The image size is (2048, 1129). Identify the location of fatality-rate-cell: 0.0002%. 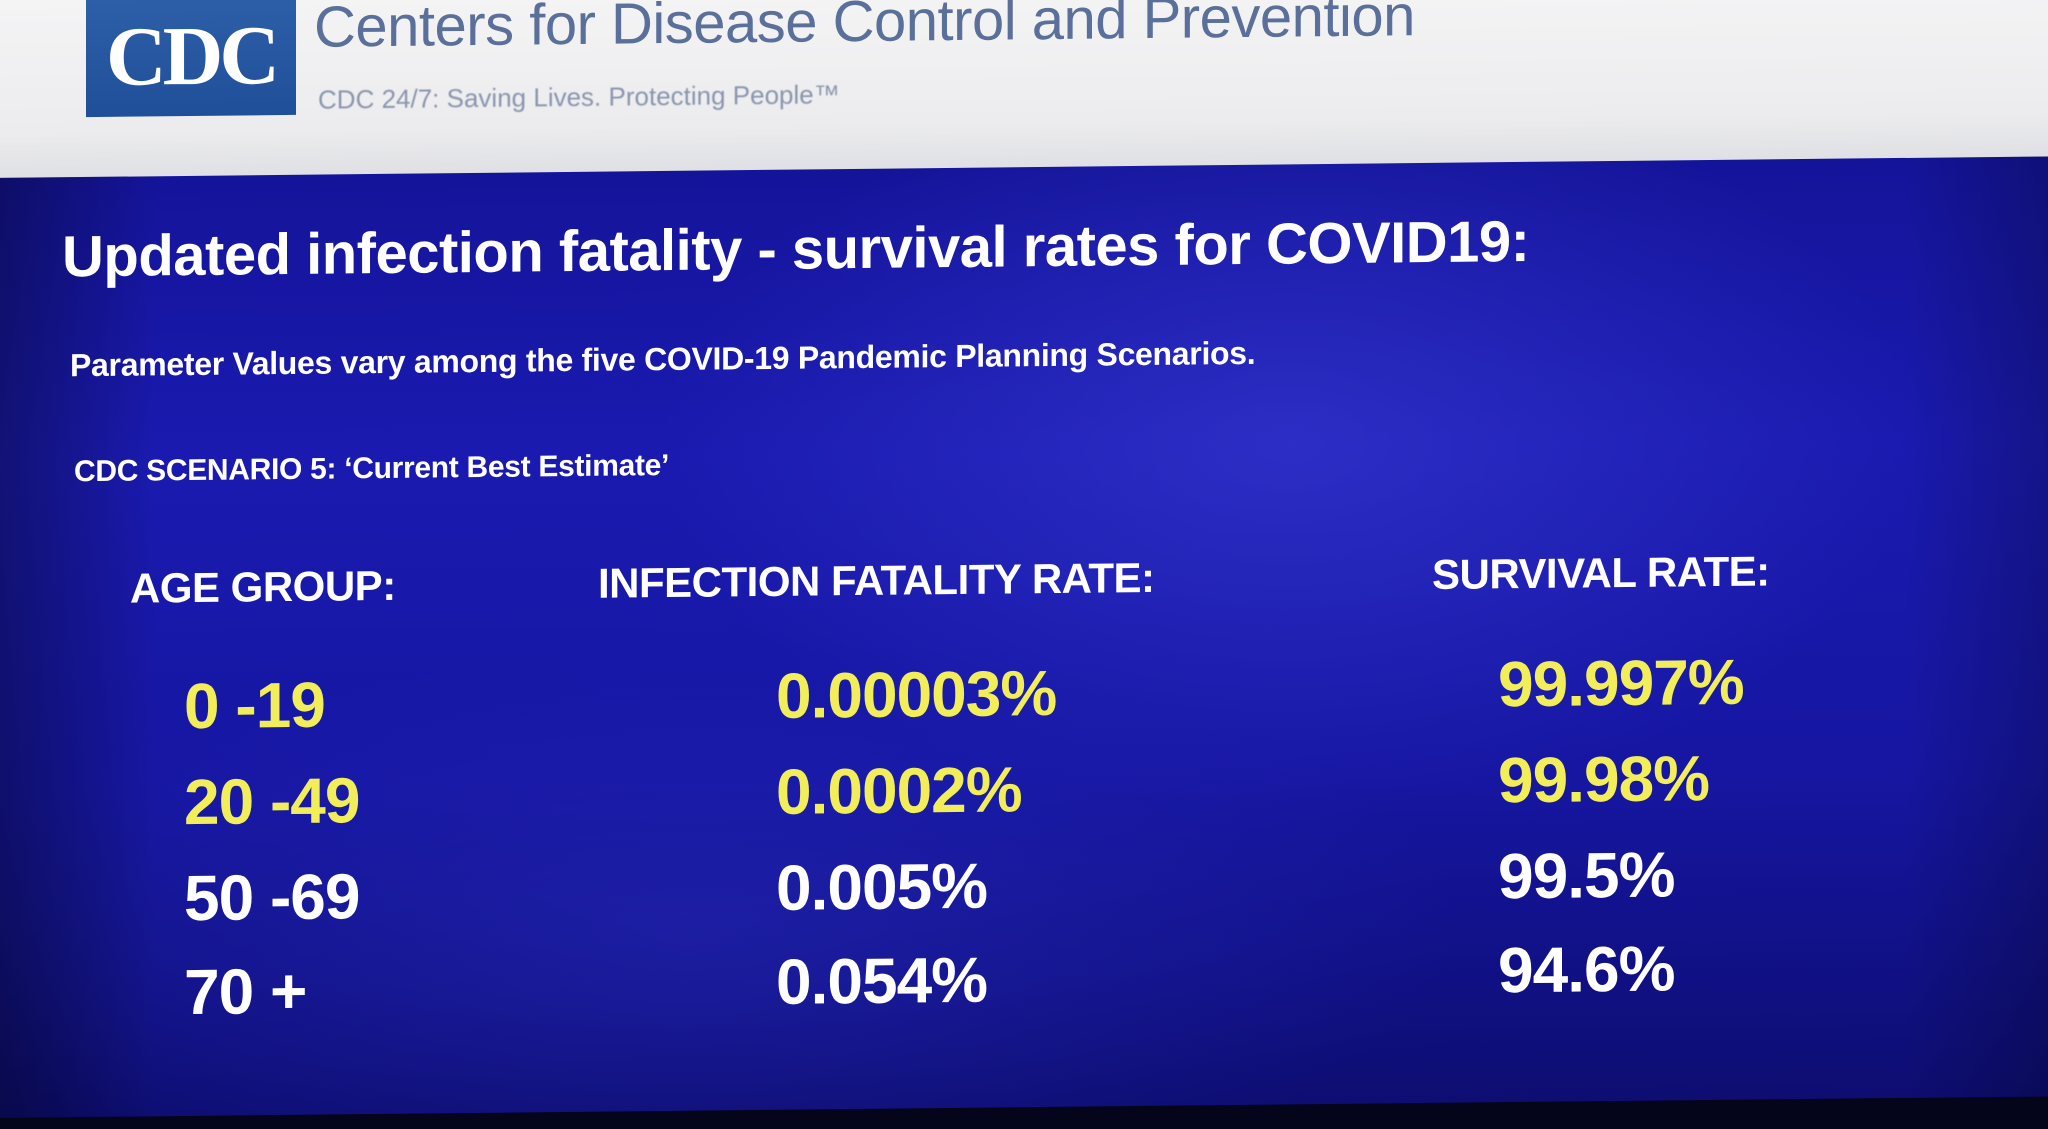
(899, 790).